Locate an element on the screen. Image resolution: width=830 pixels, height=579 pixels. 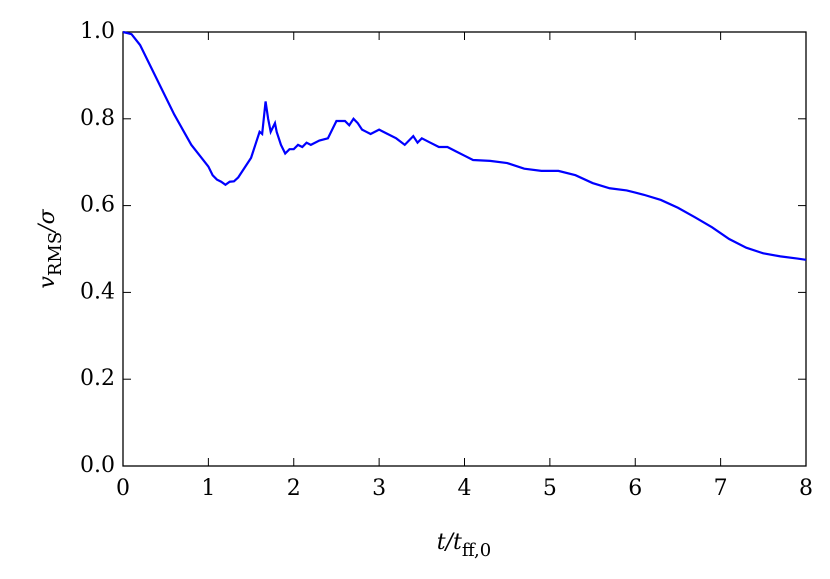
x-label-sub: ff,0 is located at coordinates (476, 550).